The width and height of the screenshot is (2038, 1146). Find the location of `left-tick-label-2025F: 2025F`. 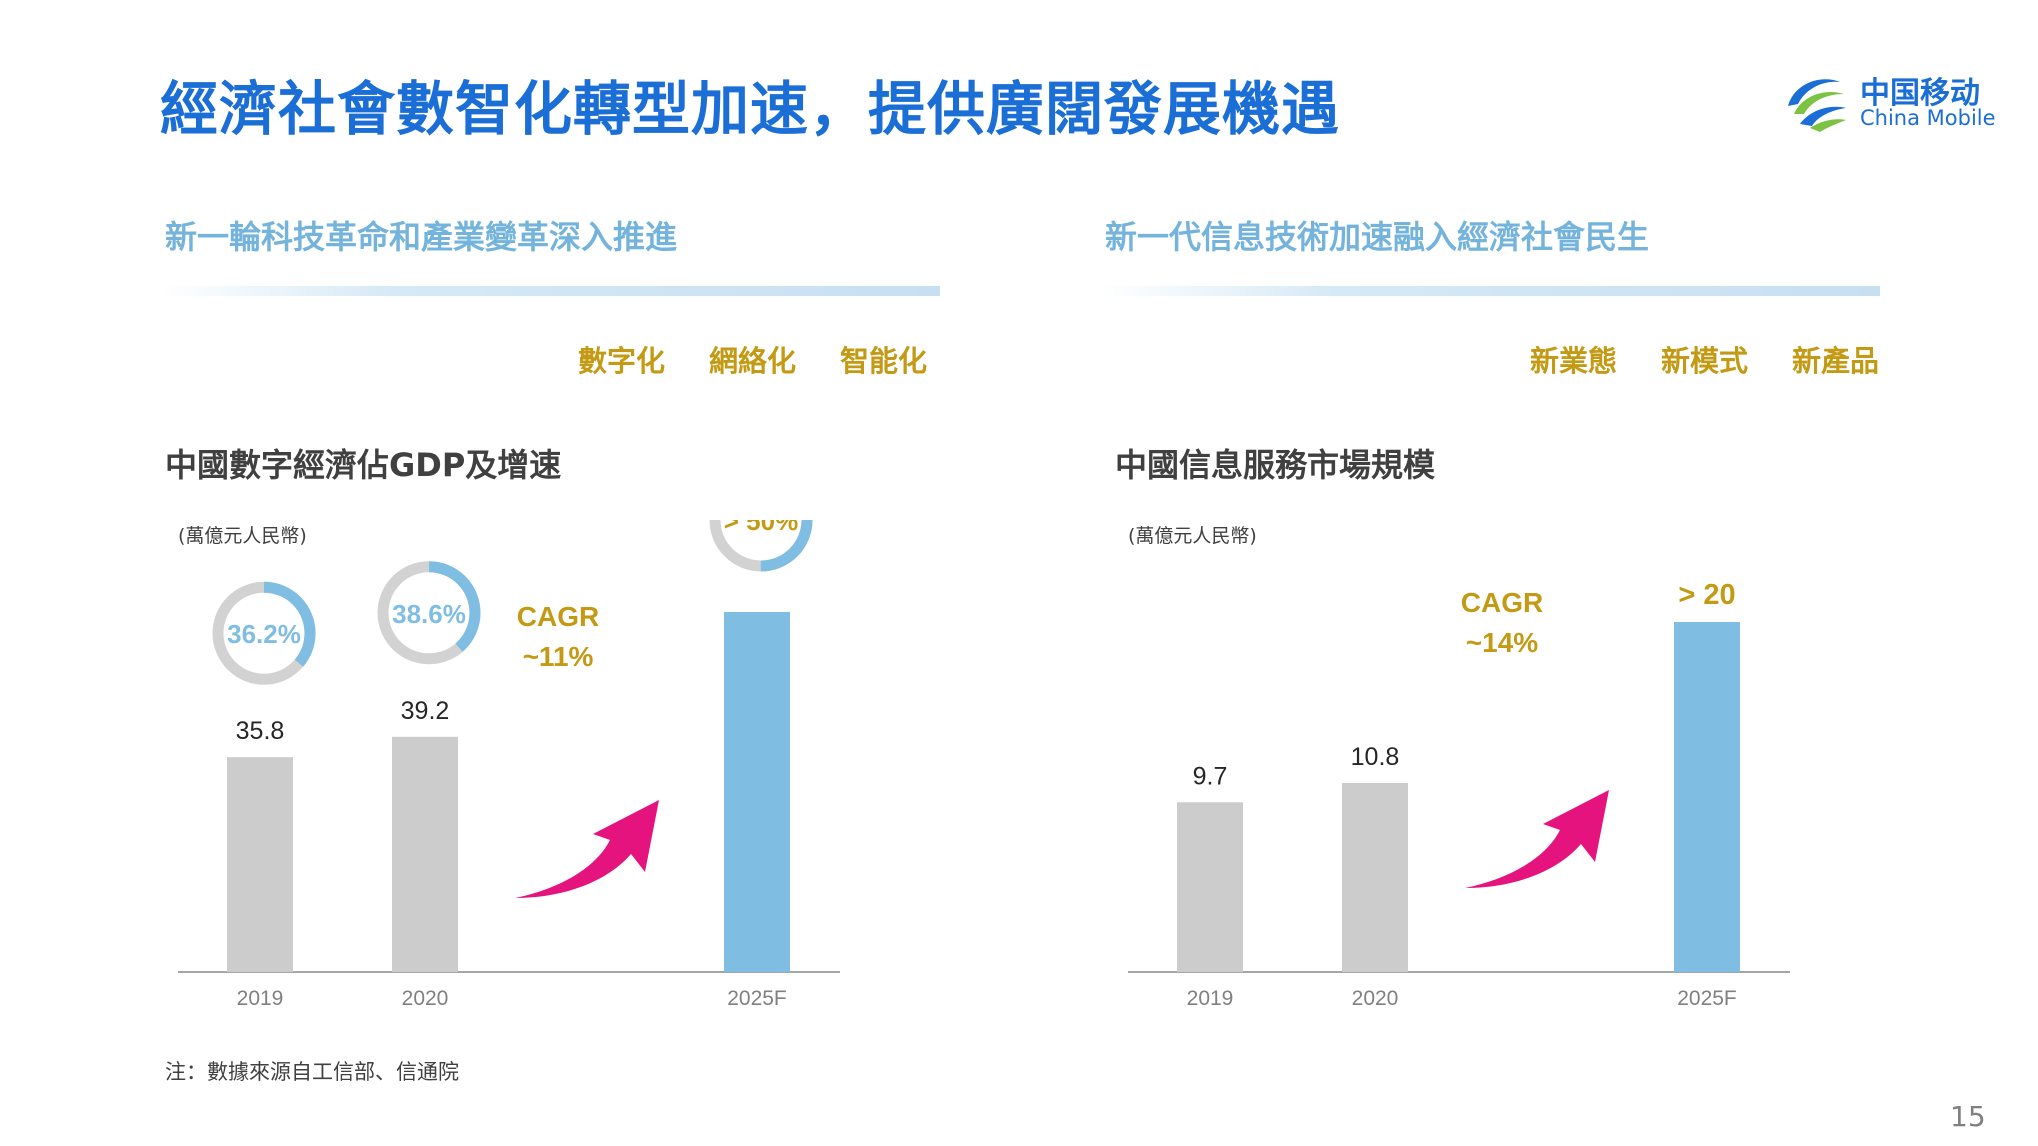

left-tick-label-2025F: 2025F is located at coordinates (757, 998).